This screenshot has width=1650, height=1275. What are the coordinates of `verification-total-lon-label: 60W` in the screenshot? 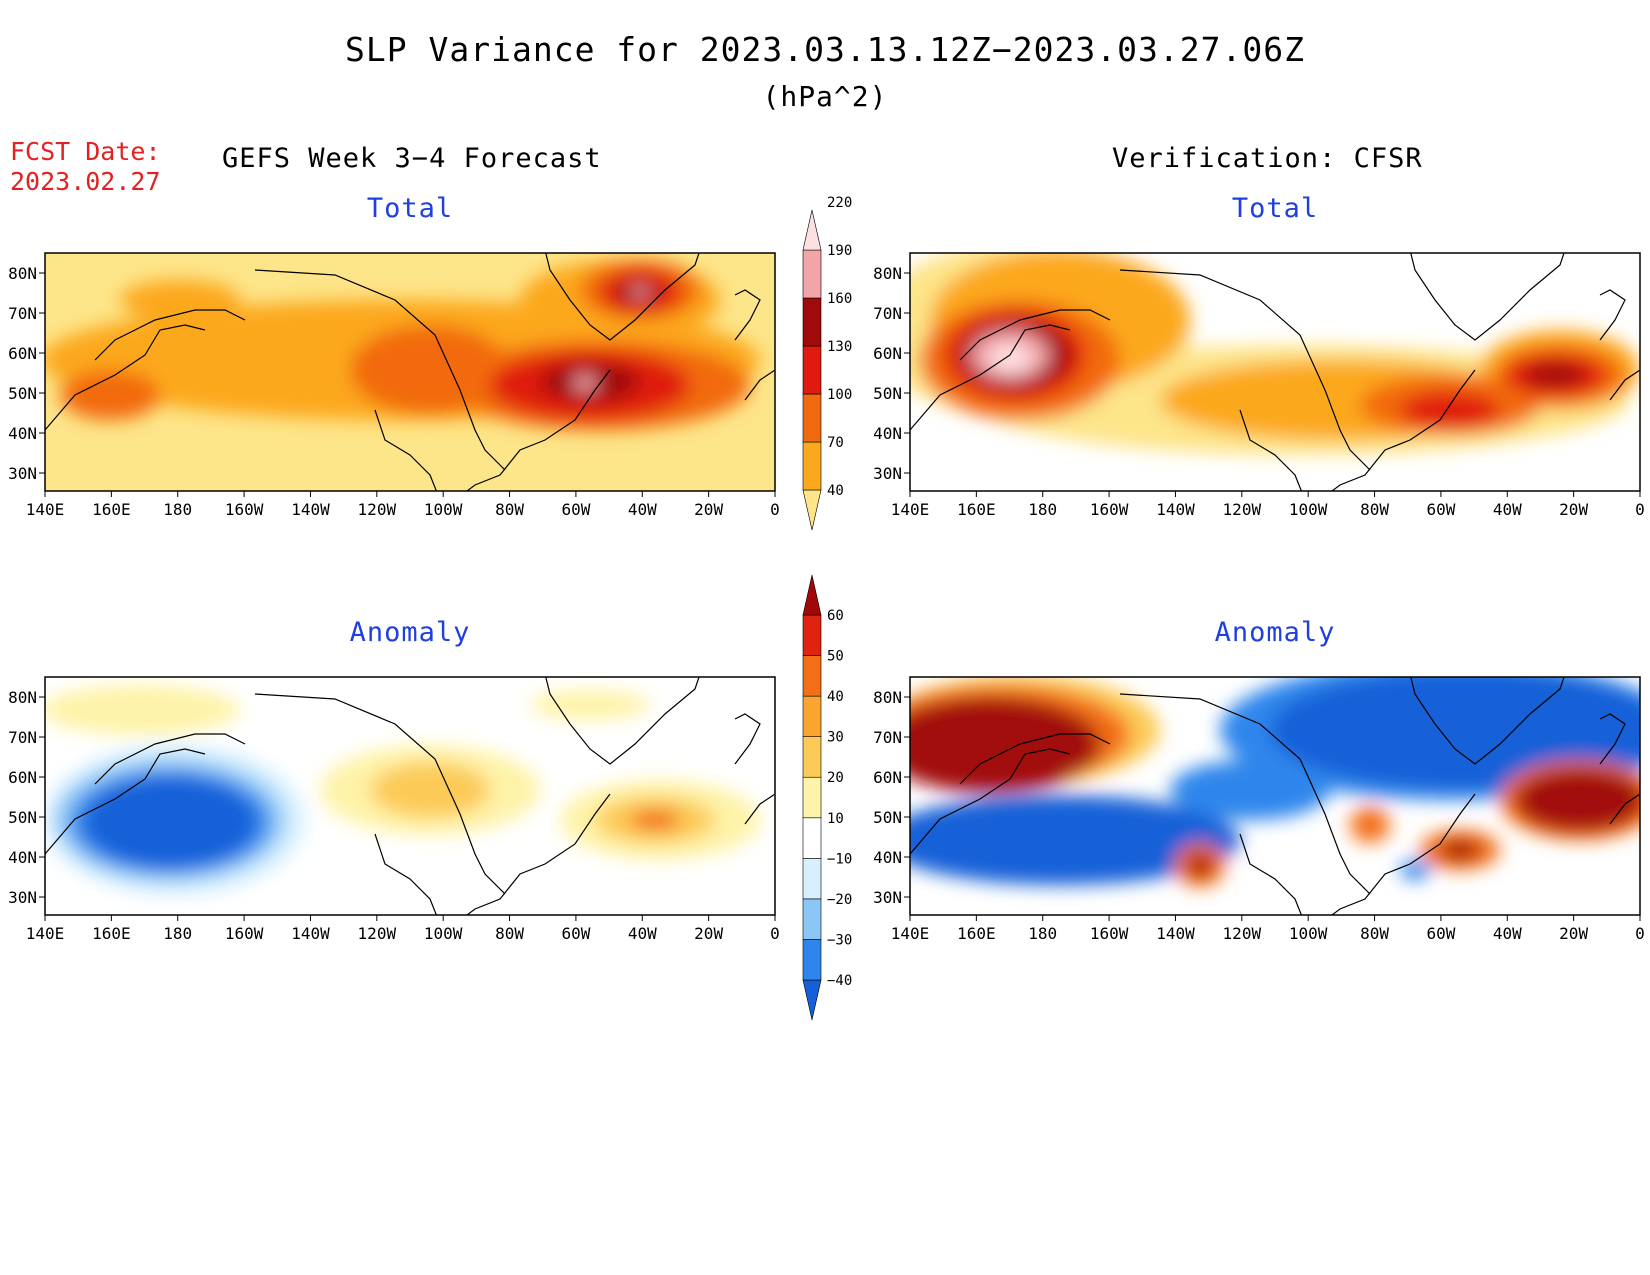 It's located at (1440, 509).